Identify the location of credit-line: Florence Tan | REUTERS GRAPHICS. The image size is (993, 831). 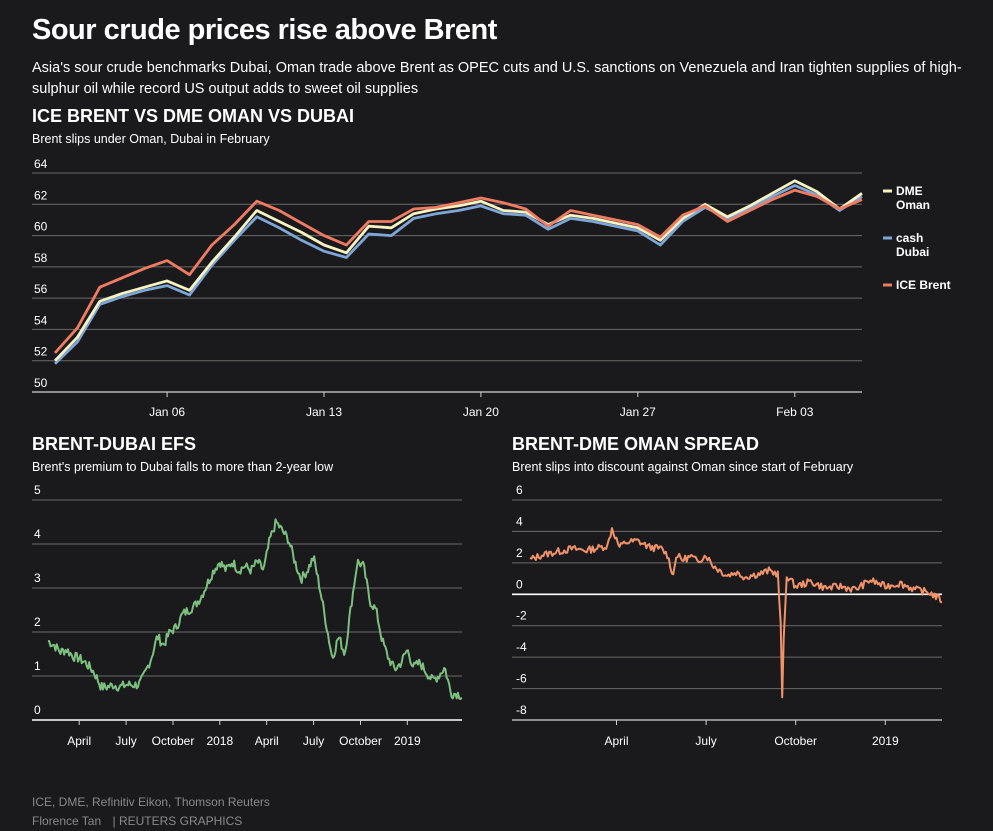
(137, 821).